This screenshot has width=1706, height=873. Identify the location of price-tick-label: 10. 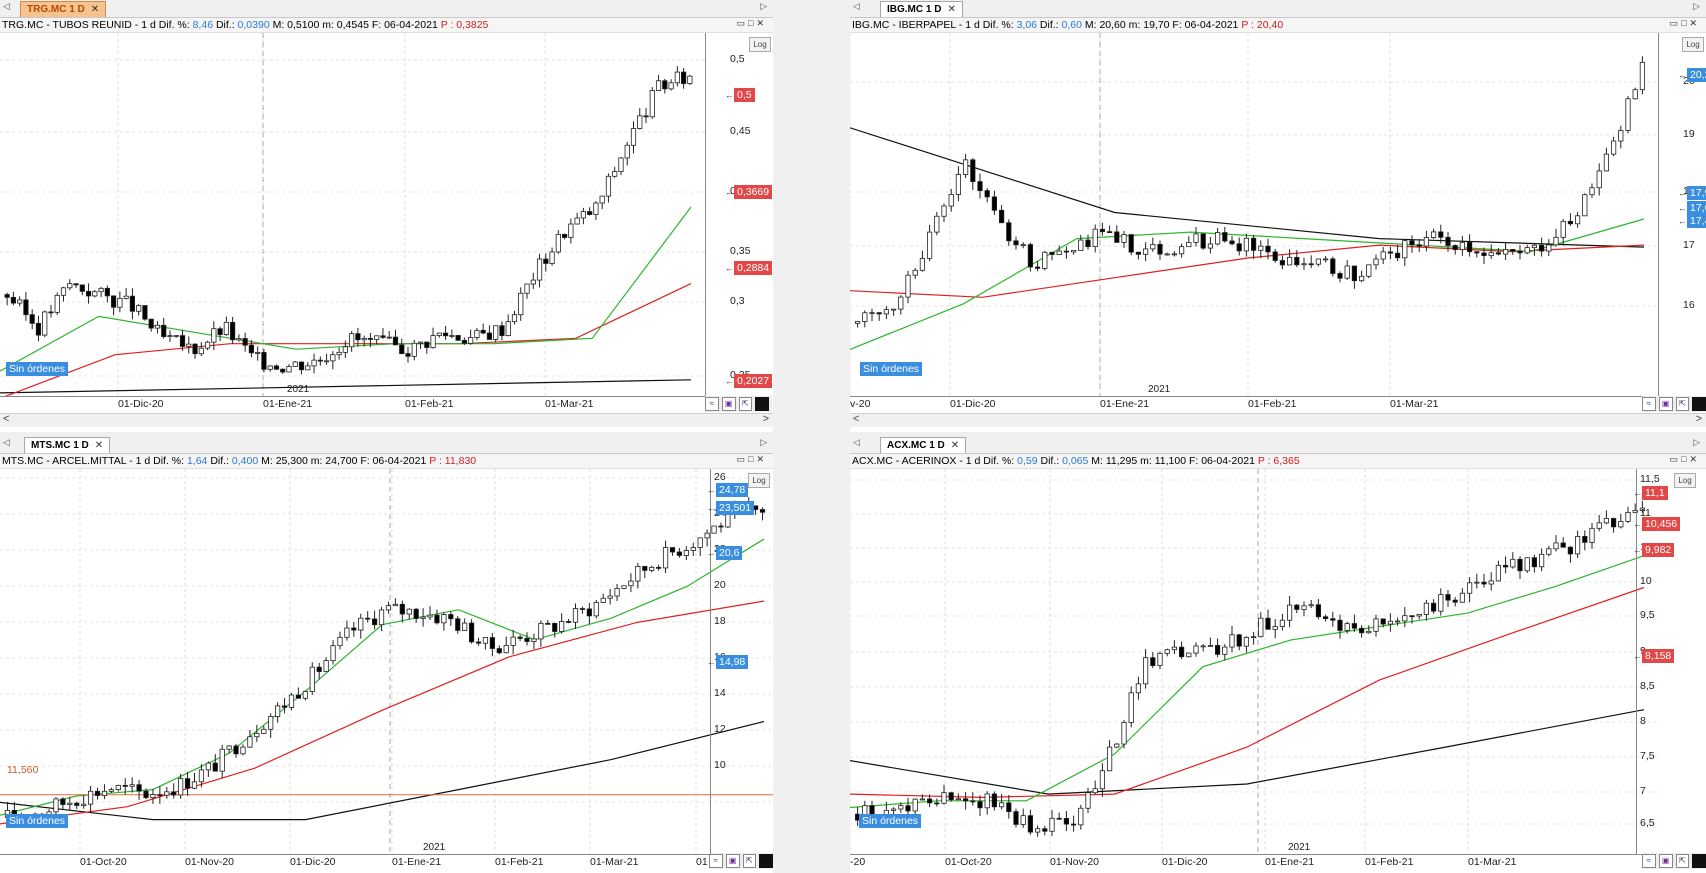
(1646, 581).